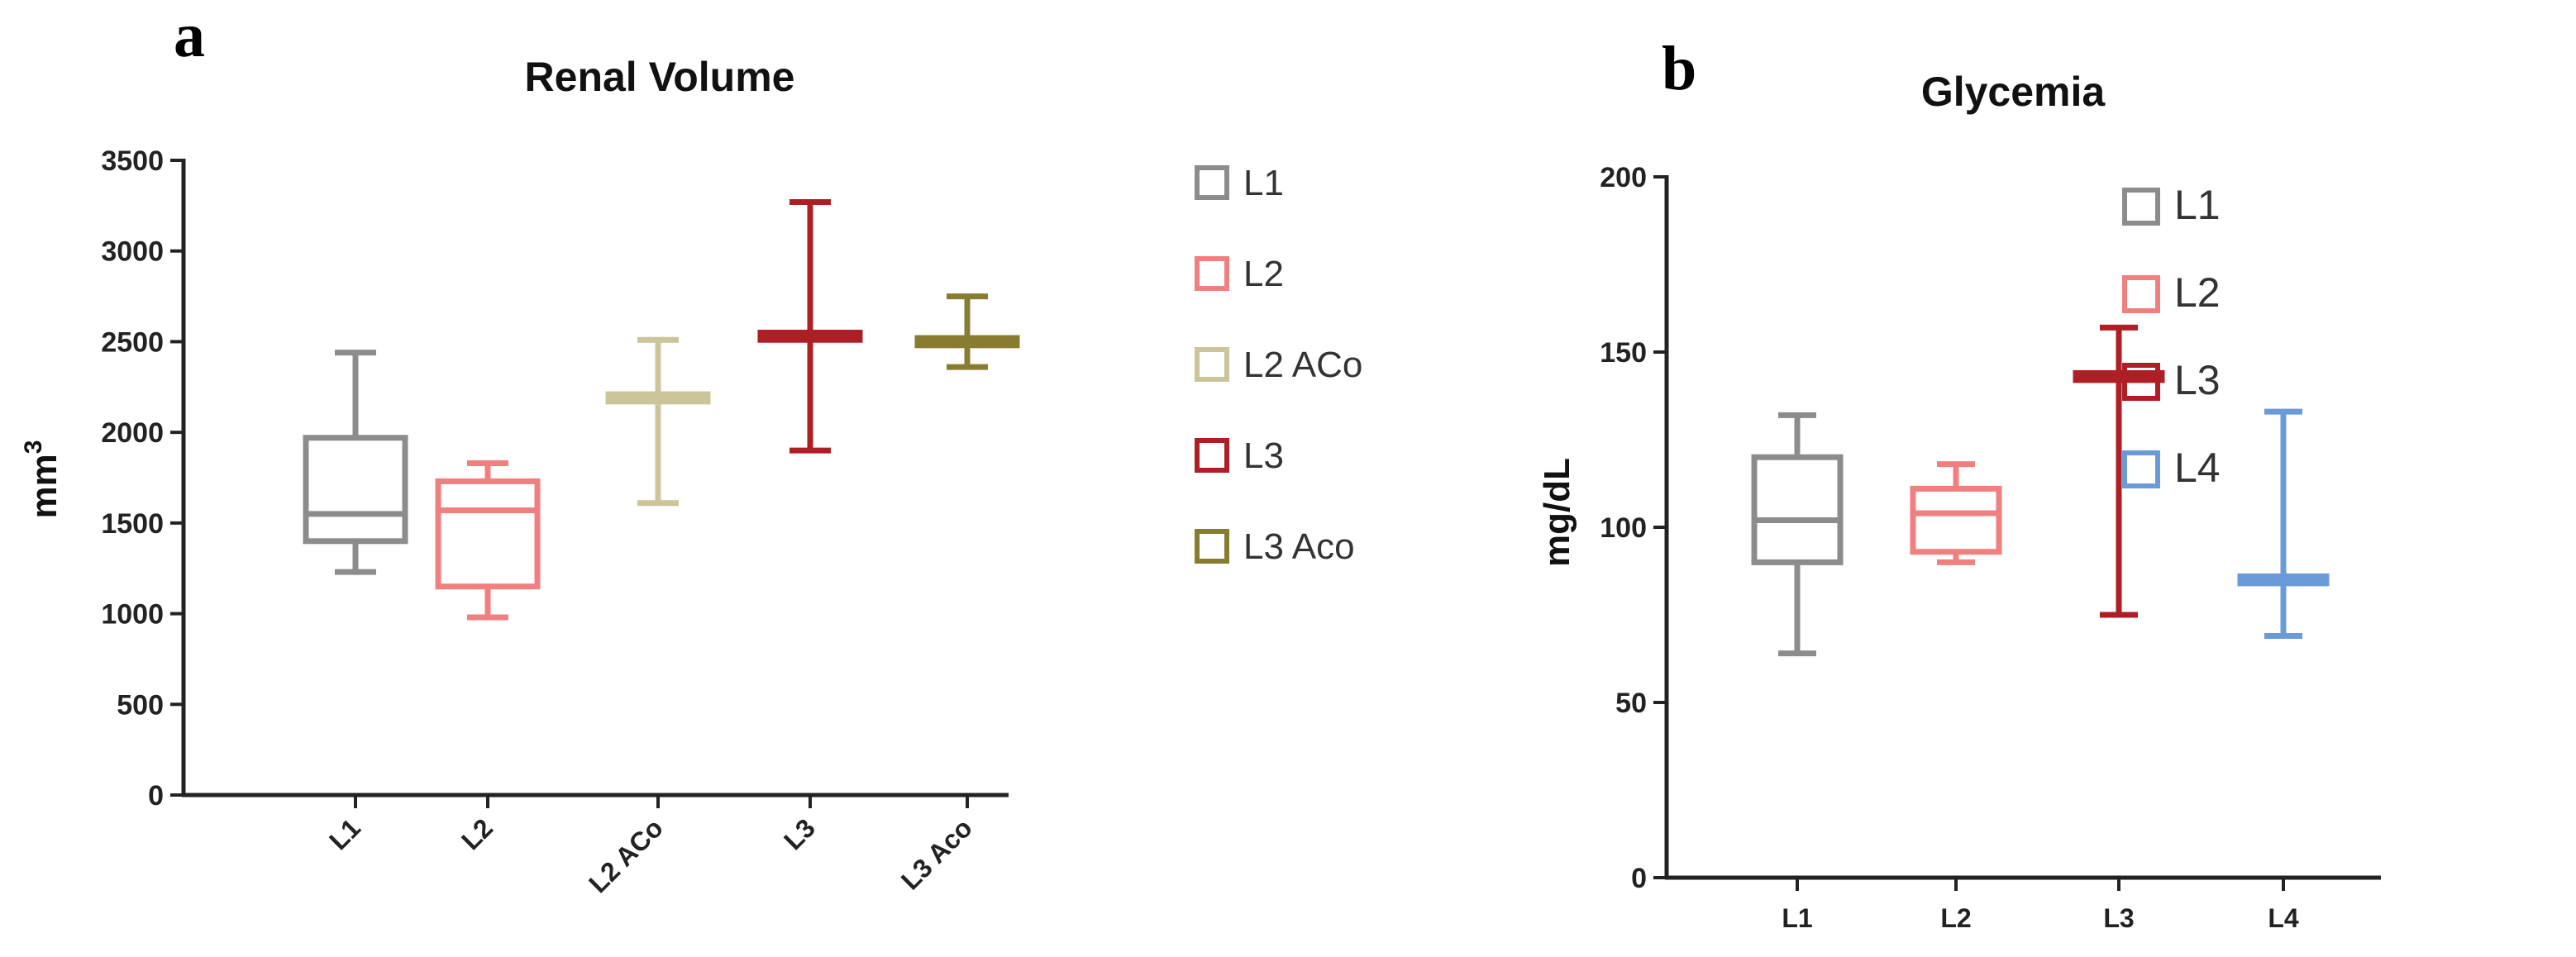  I want to click on boxes-a, so click(661, 410).